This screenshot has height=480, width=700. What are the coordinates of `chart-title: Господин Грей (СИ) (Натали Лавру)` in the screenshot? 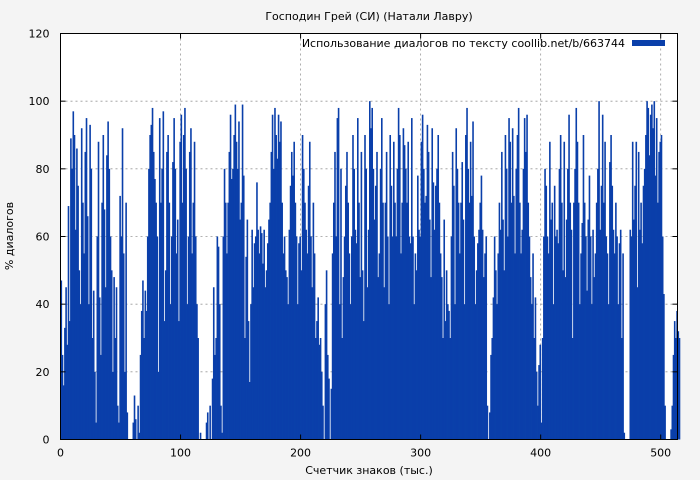 It's located at (368, 16).